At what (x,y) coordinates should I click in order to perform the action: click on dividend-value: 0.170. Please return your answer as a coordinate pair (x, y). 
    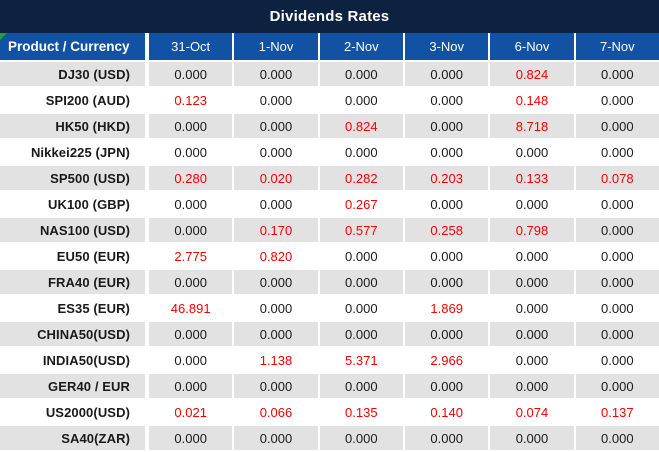
    Looking at the image, I should click on (276, 230).